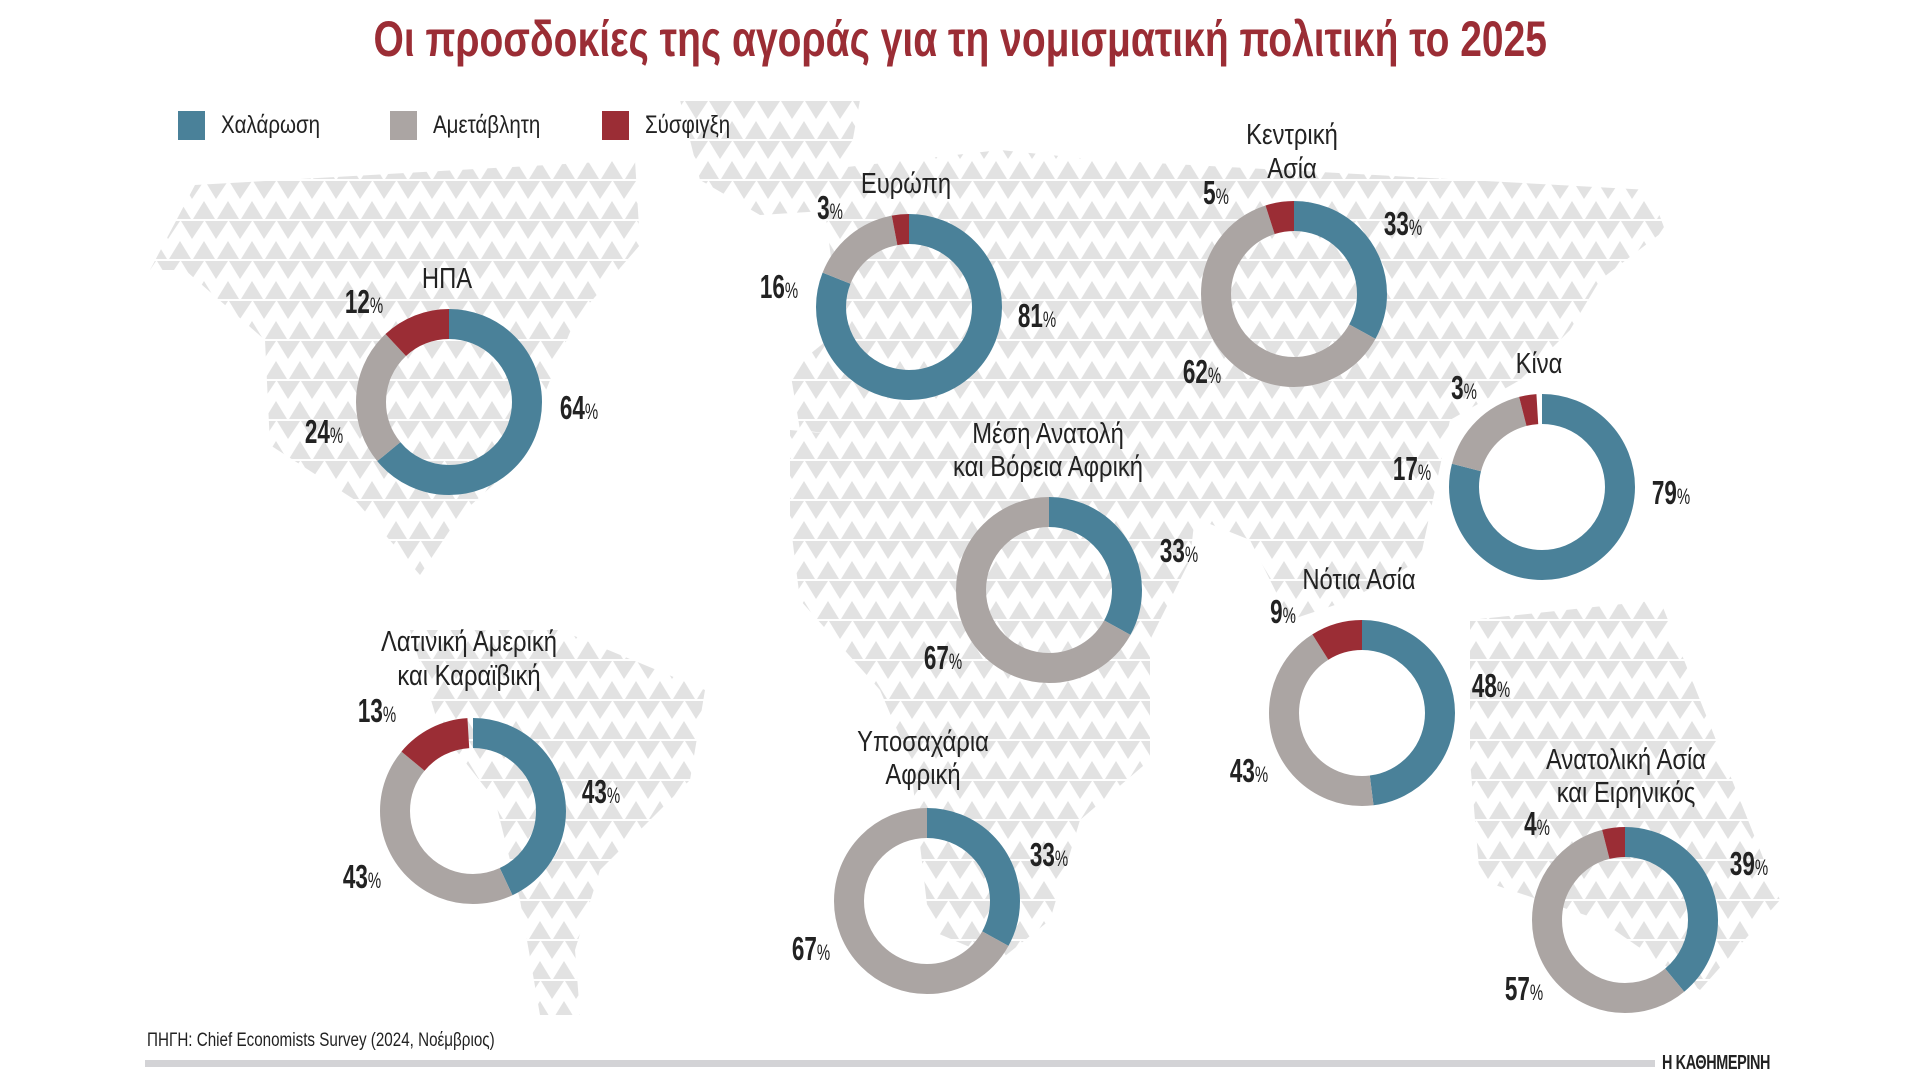 The width and height of the screenshot is (1920, 1080). Describe the element at coordinates (1216, 193) in the screenshot. I see `data-label-tightening: 5` at that location.